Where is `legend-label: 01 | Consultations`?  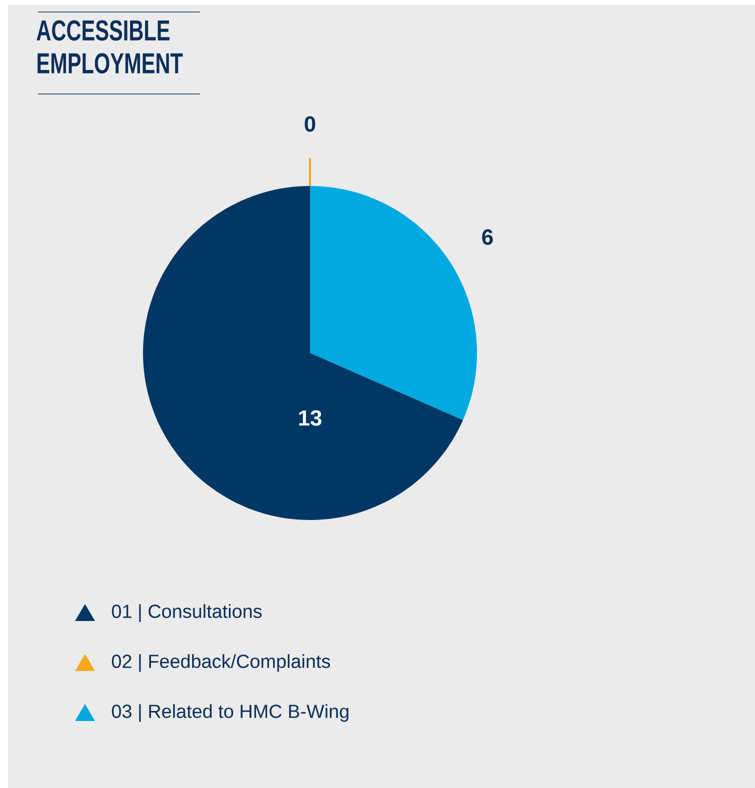
legend-label: 01 | Consultations is located at coordinates (187, 613).